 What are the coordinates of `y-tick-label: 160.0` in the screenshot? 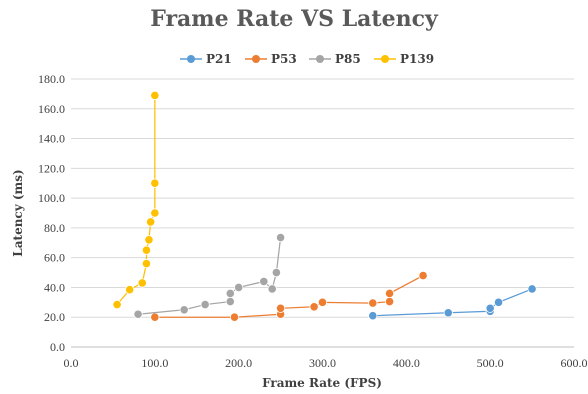 It's located at (51, 109).